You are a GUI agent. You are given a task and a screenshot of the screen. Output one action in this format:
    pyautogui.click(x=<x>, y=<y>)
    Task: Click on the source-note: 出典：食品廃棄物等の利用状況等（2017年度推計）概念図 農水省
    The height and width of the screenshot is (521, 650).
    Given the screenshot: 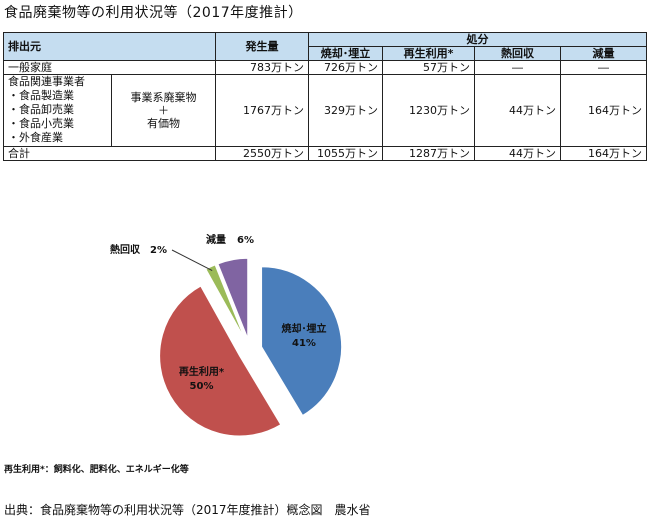 What is the action you would take?
    pyautogui.click(x=187, y=510)
    